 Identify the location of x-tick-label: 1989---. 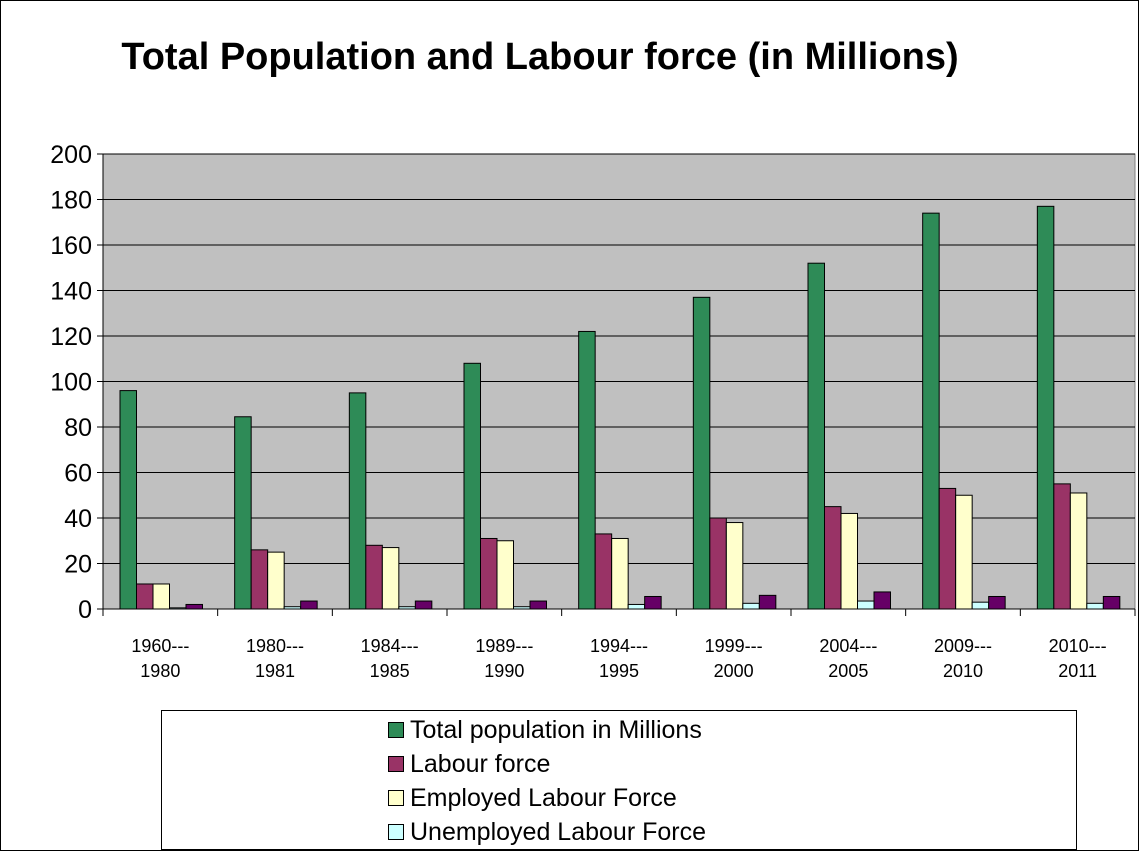
(504, 646).